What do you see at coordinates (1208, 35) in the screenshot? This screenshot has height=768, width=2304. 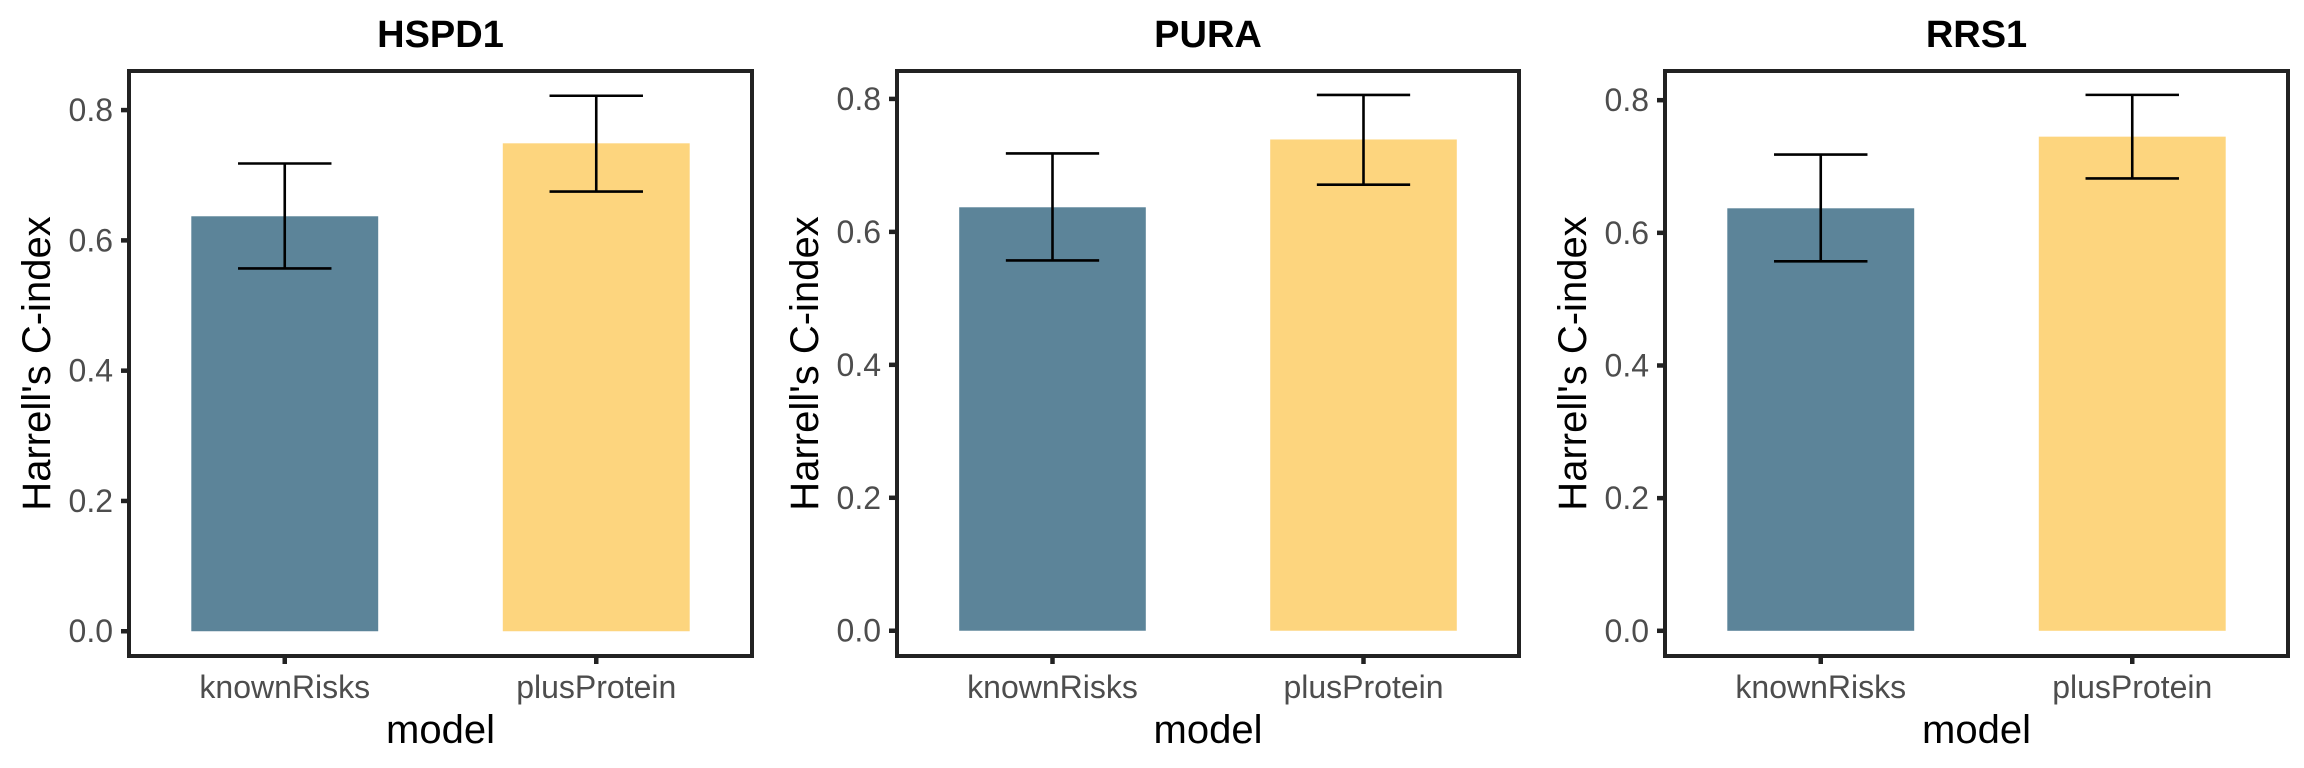 I see `panel-title: PURA` at bounding box center [1208, 35].